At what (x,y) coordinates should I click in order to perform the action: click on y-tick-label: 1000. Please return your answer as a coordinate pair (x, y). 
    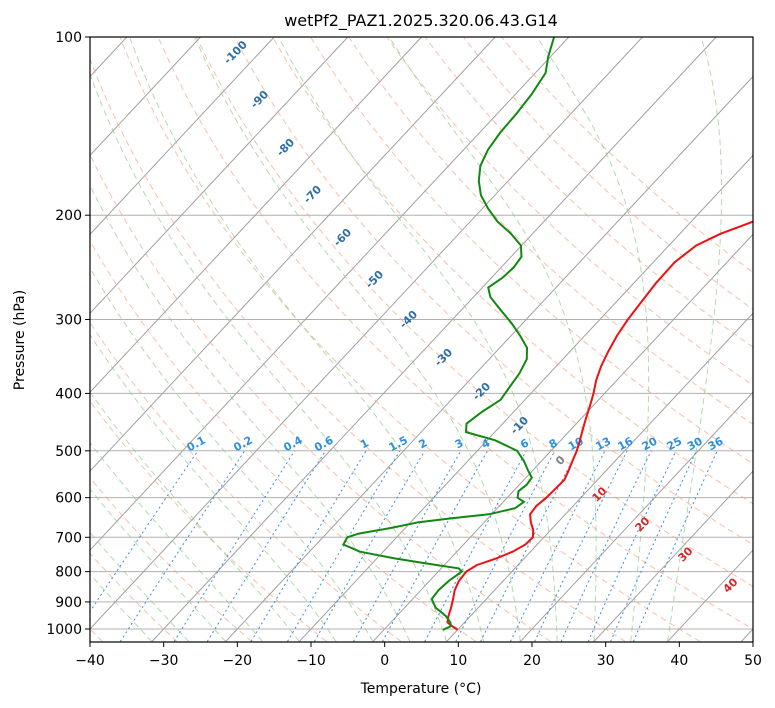
    Looking at the image, I should click on (64, 630).